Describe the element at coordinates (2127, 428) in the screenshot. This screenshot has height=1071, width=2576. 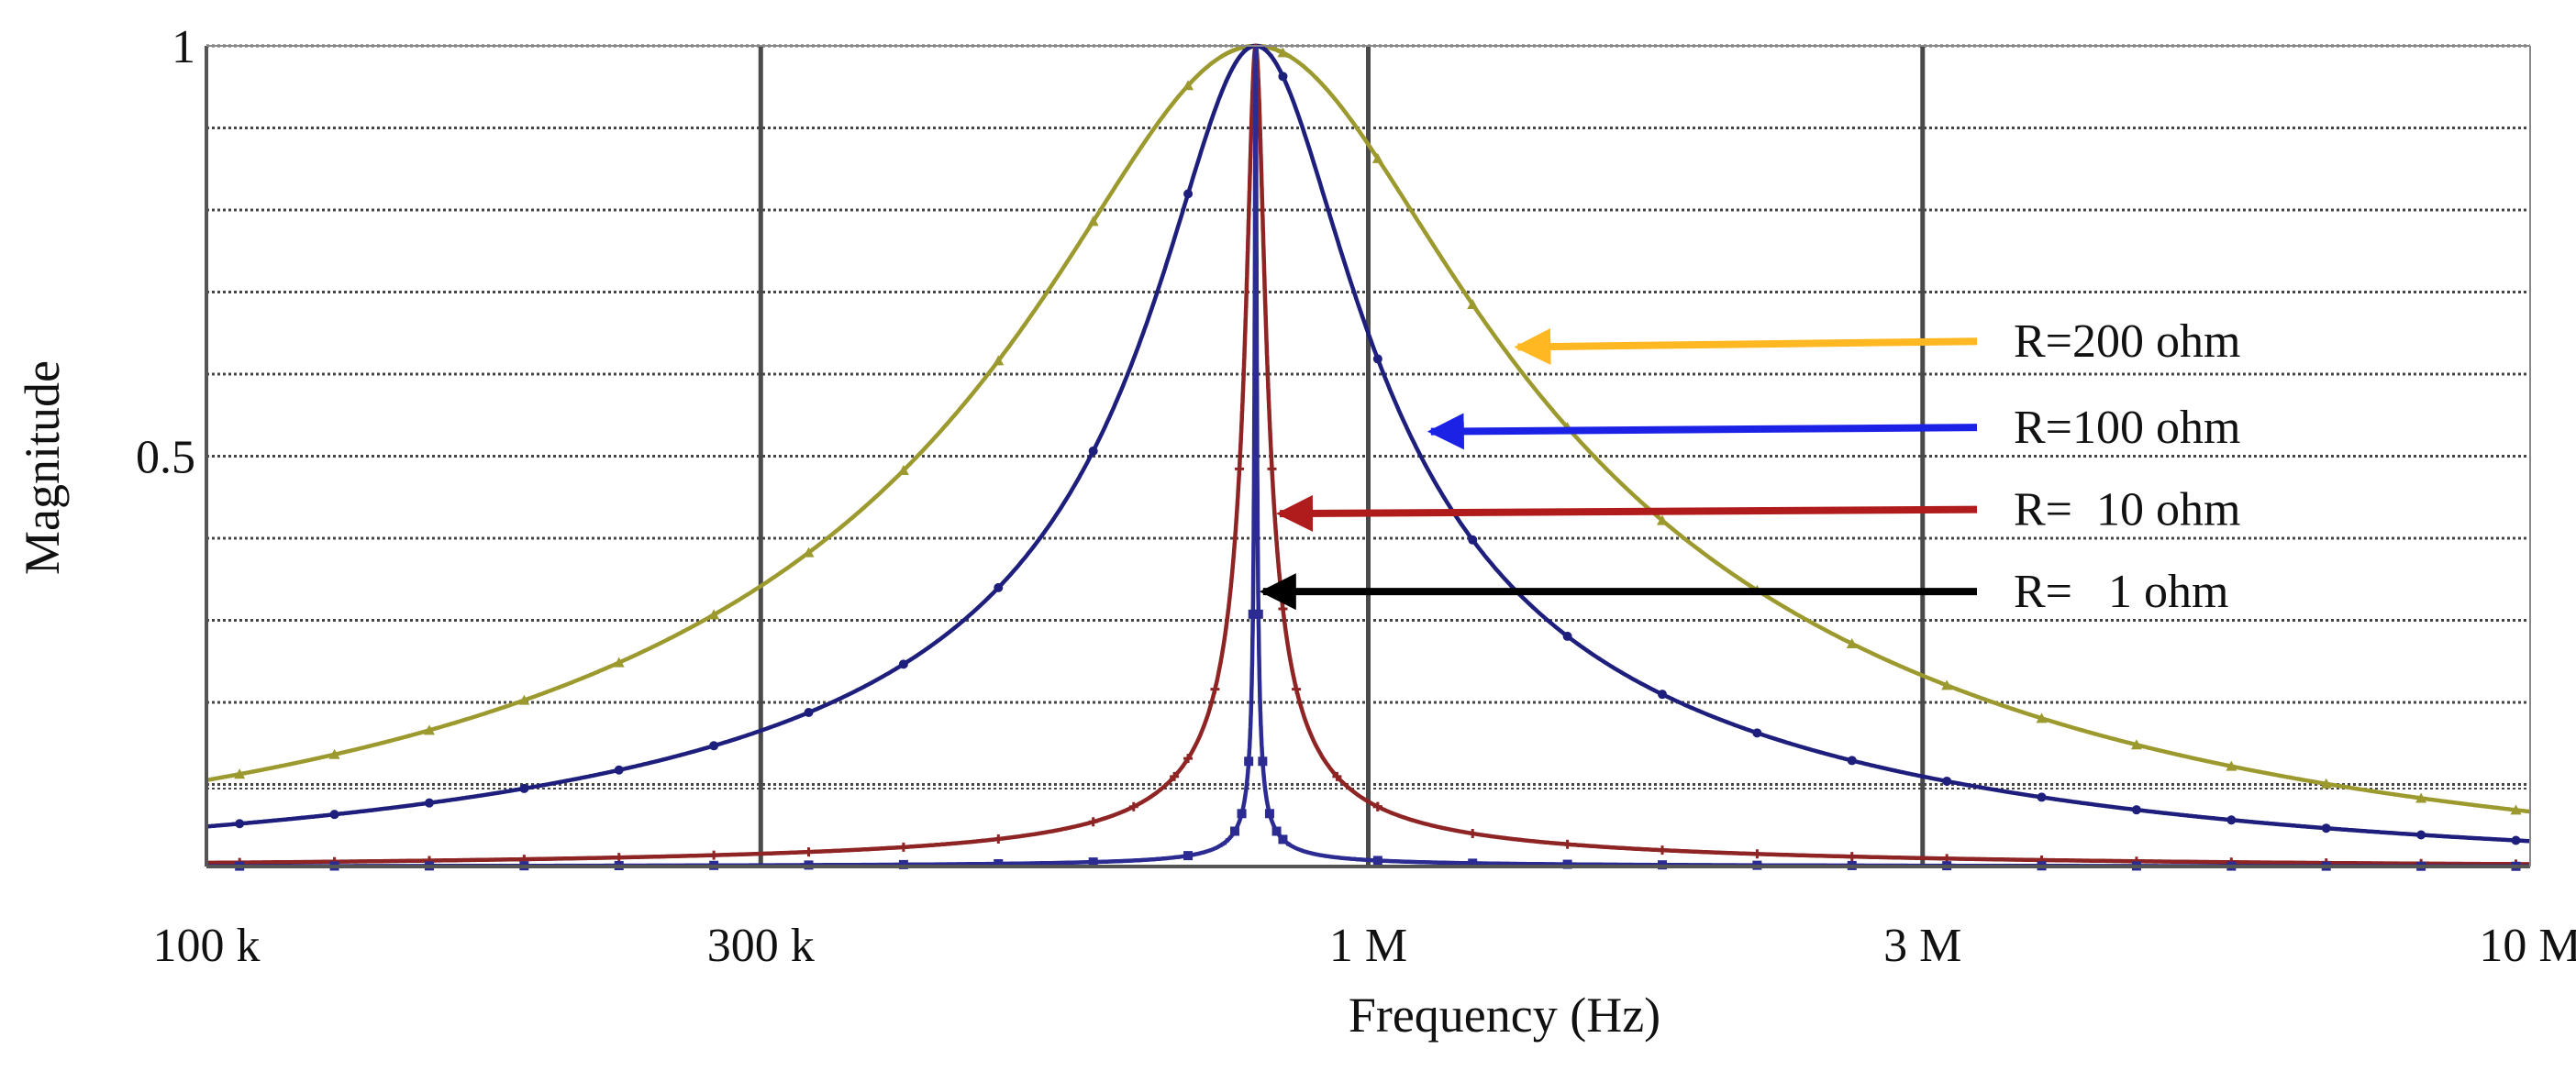
I see `annotation-label: R=100 ohm` at that location.